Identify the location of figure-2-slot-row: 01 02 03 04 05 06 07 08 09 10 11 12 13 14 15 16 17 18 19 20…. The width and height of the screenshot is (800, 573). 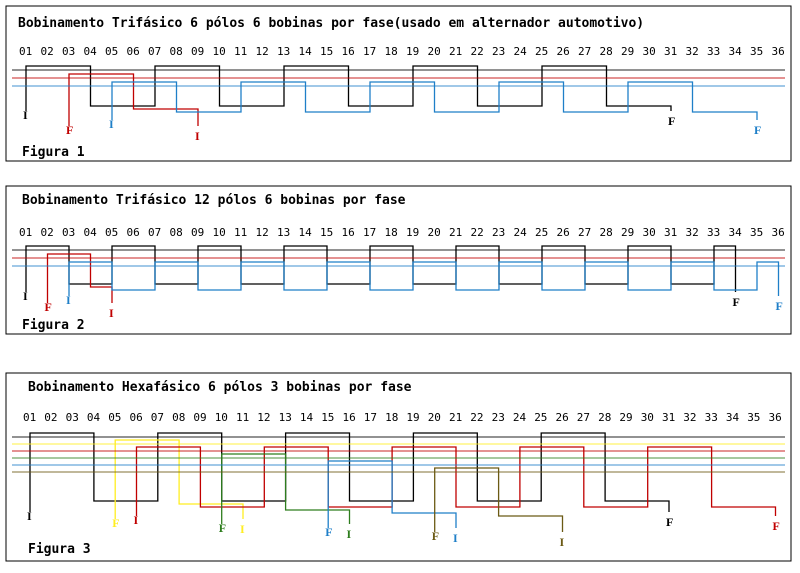
(402, 232).